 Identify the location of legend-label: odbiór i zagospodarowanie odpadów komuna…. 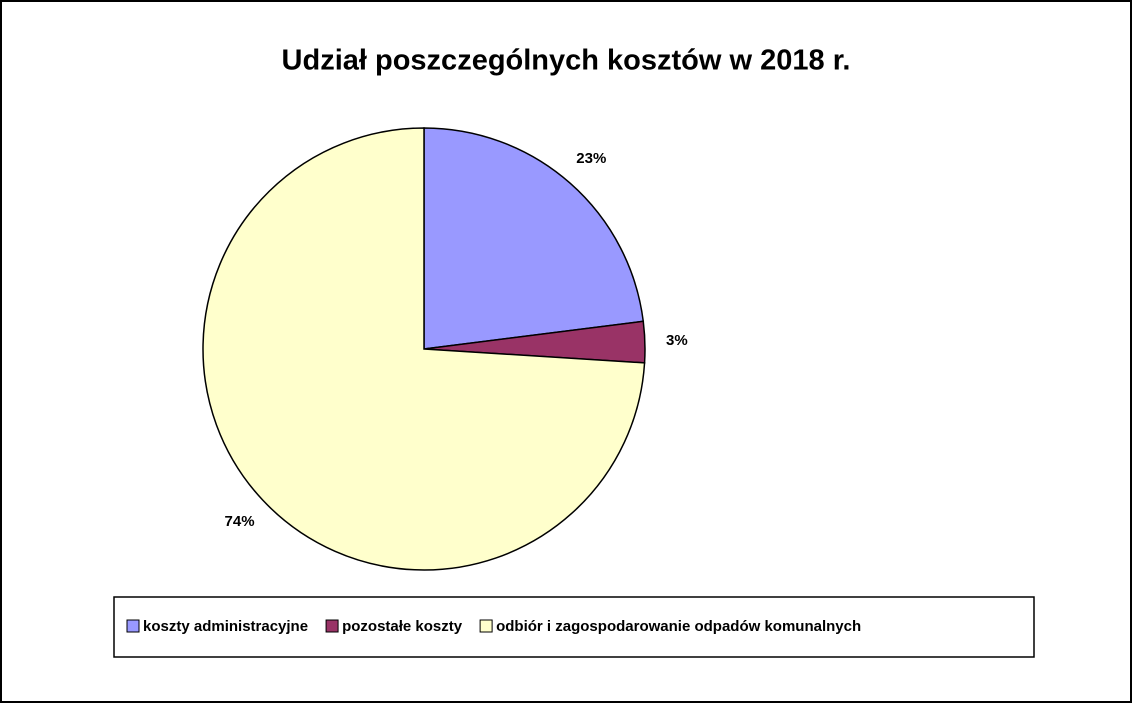
(678, 626).